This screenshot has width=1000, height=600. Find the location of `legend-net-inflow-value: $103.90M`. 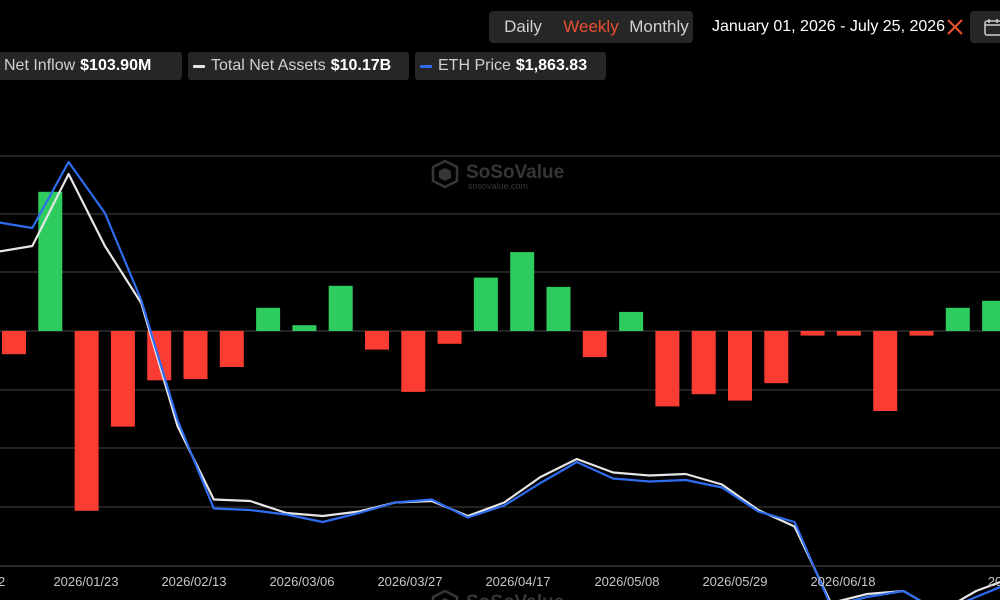

legend-net-inflow-value: $103.90M is located at coordinates (116, 65).